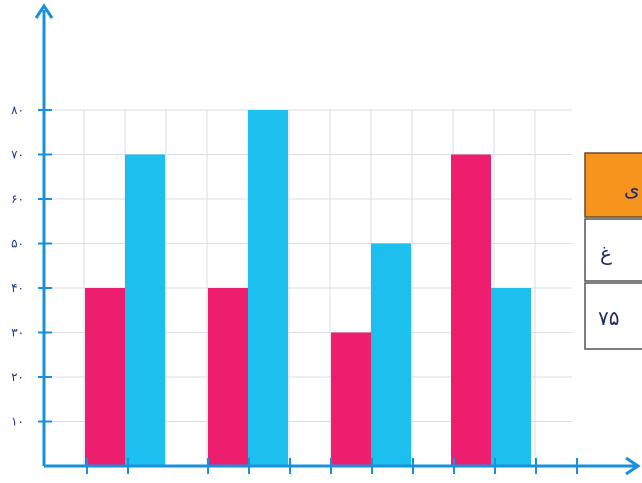 The height and width of the screenshot is (483, 642). What do you see at coordinates (17, 288) in the screenshot?
I see `y-tick-label: ۴۰` at bounding box center [17, 288].